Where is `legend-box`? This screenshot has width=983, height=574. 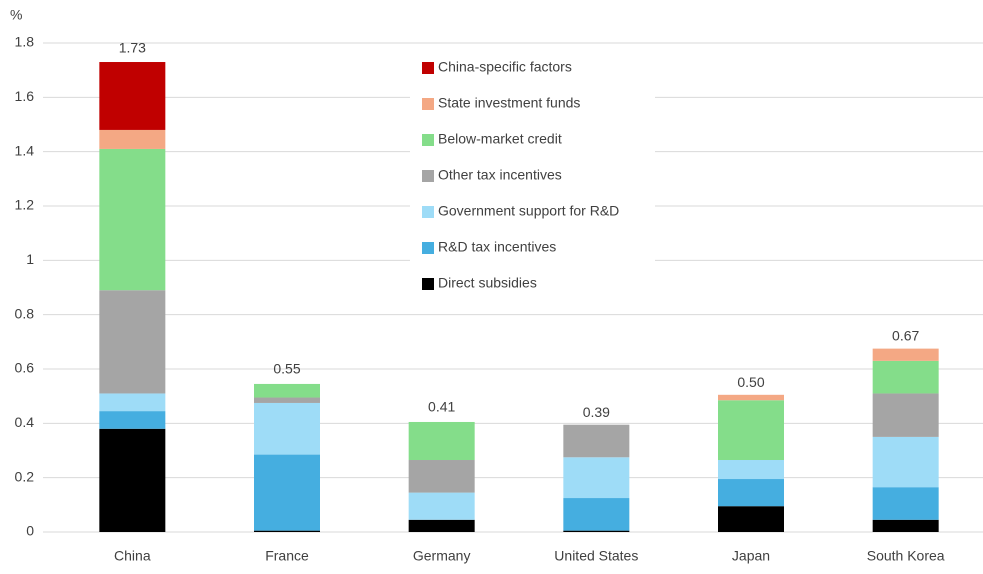
legend-box is located at coordinates (532, 176).